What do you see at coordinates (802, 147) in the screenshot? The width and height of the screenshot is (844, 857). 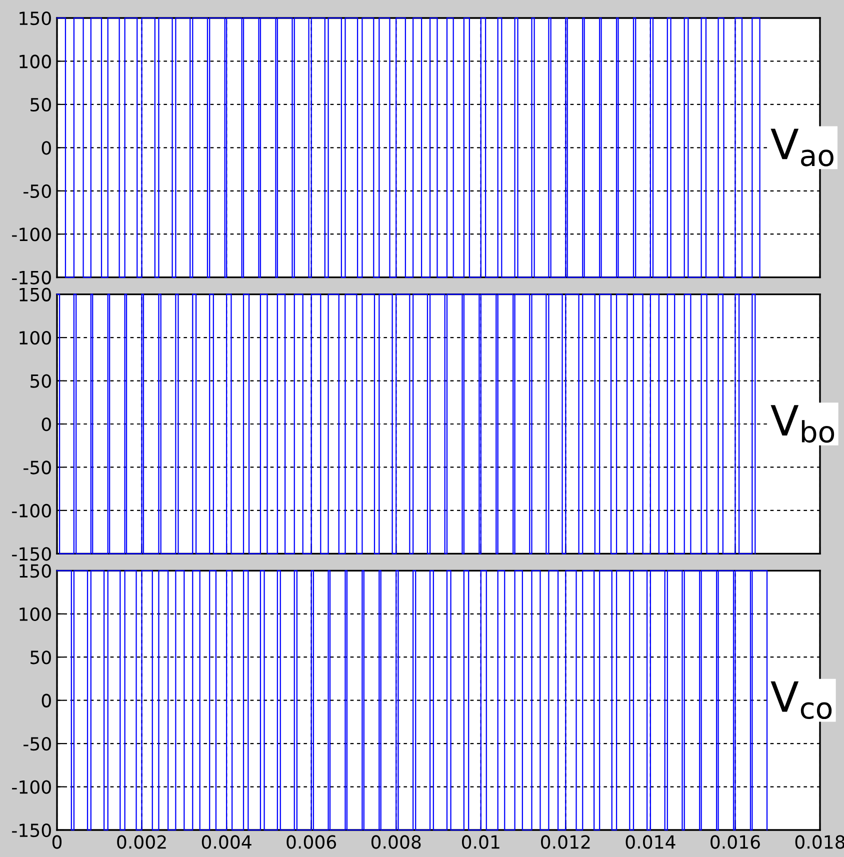 I see `annotation: V$_{ao}$` at bounding box center [802, 147].